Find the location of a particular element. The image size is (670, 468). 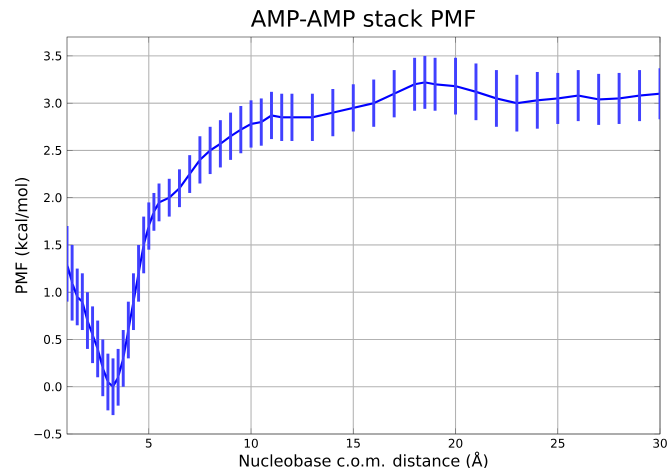

y-tick-label: 0.0 is located at coordinates (53, 387).